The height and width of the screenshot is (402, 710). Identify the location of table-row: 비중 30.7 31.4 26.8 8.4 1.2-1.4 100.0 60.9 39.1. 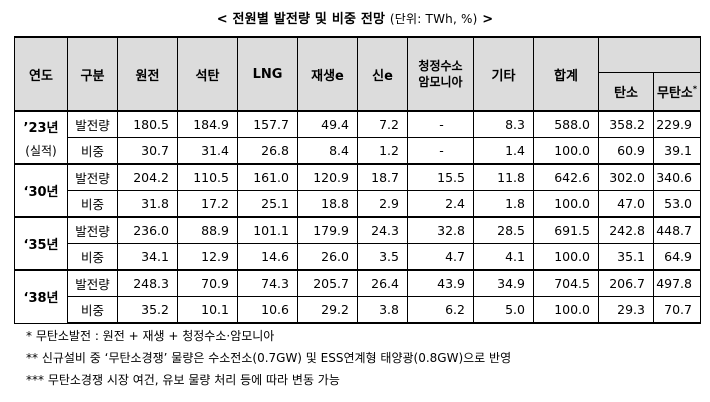
(358, 151).